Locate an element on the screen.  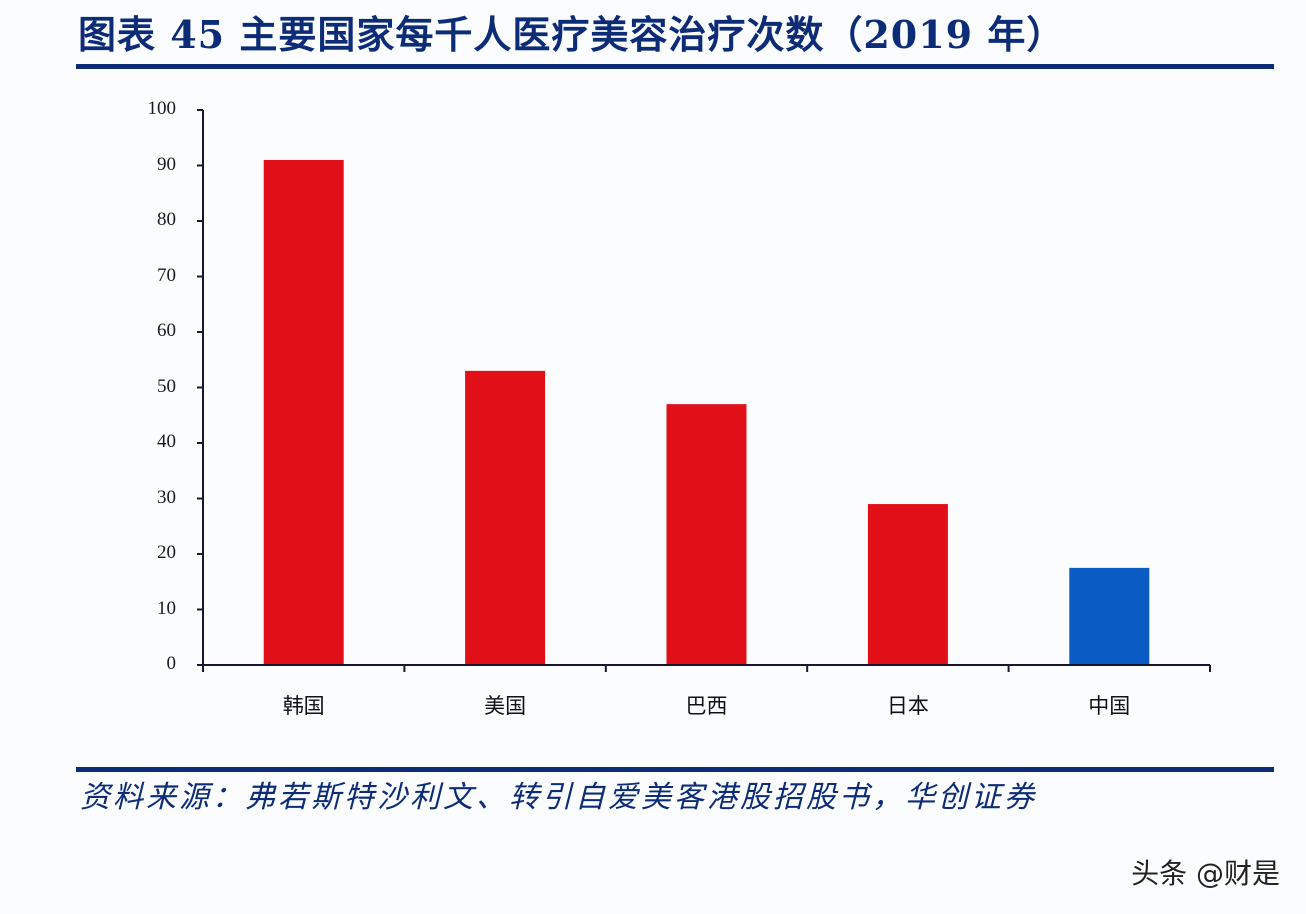
y-tick-label: 40 is located at coordinates (166, 441).